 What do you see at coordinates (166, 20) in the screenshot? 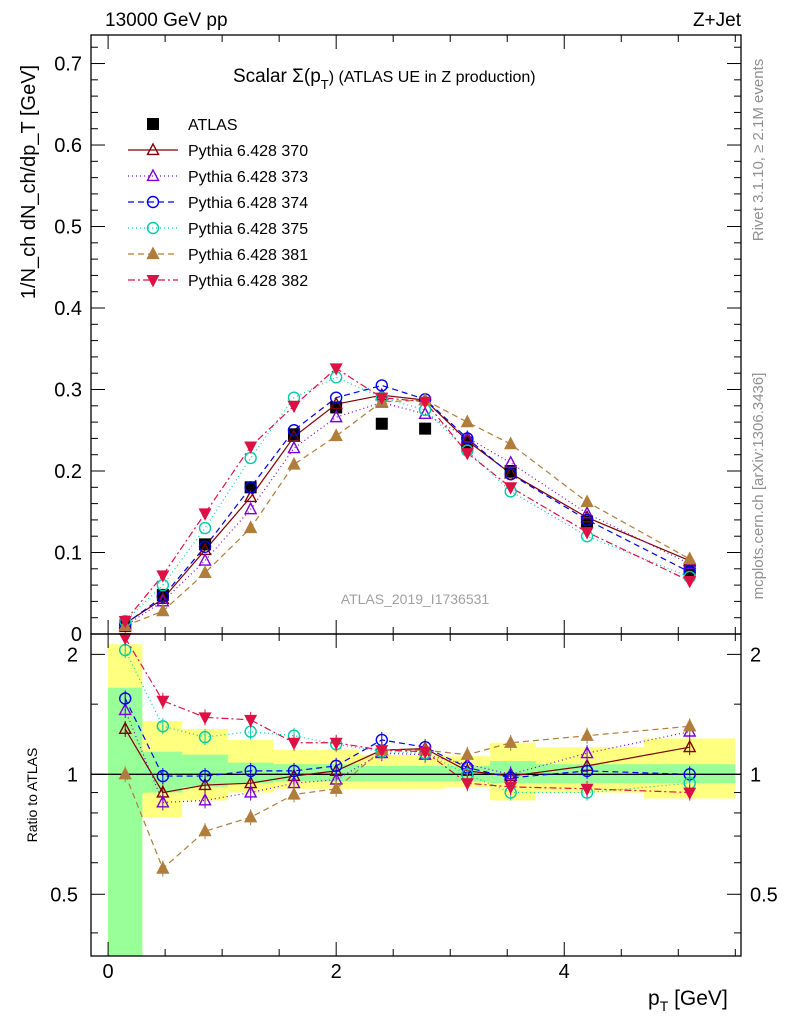
I see `header-left: 13000 GeV pp` at bounding box center [166, 20].